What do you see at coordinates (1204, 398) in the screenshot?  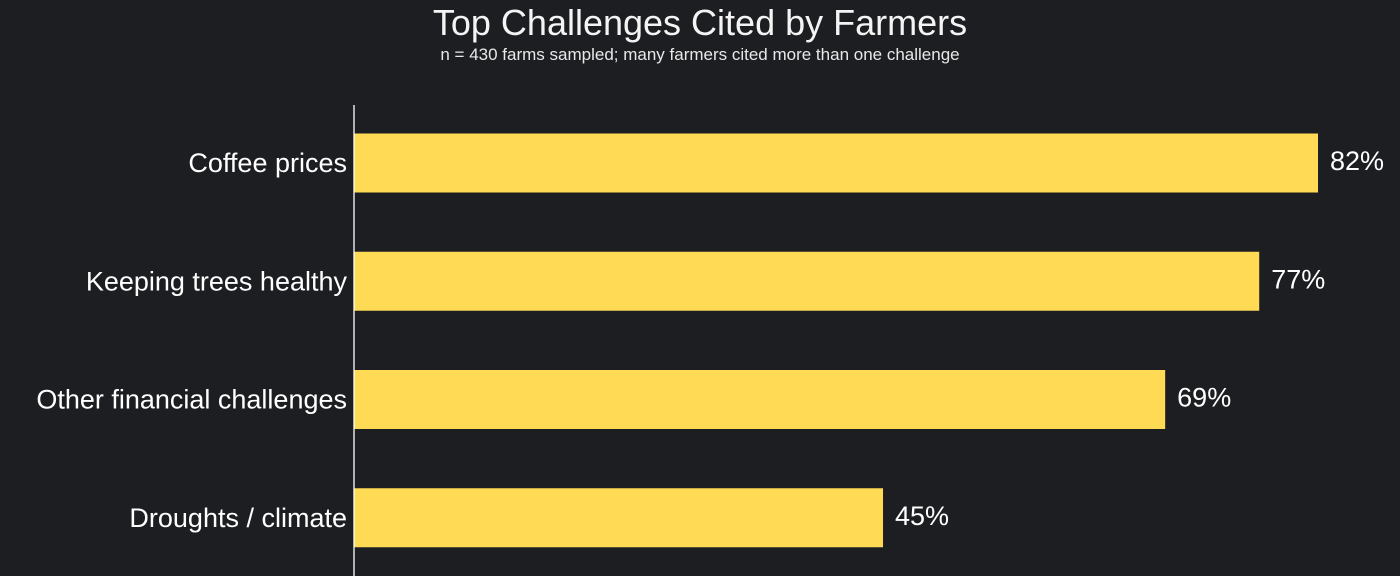 I see `value-label: 69%` at bounding box center [1204, 398].